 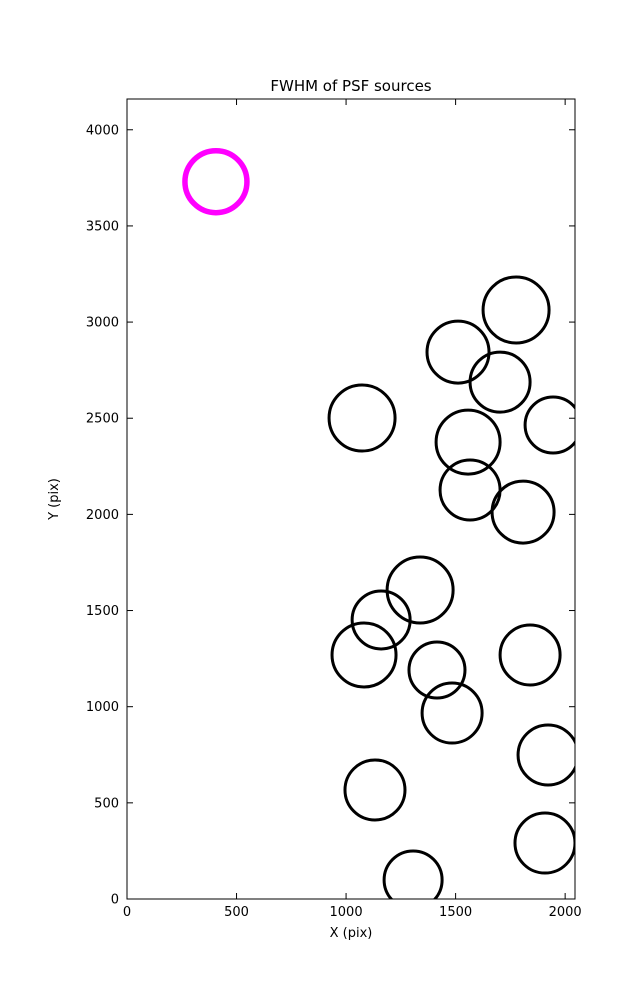 I want to click on highlighted-source-marker, so click(x=216, y=181).